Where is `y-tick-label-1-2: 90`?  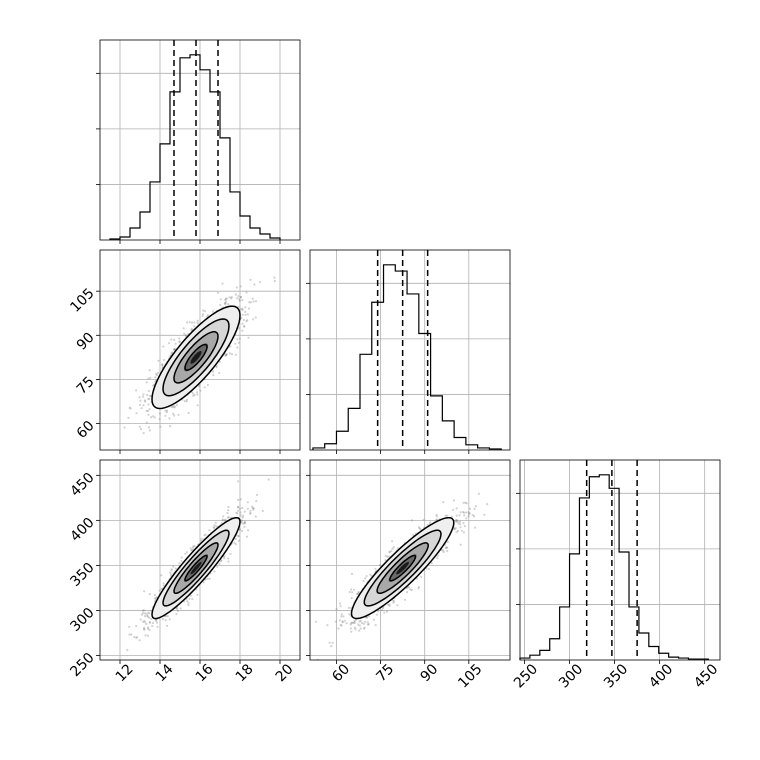 y-tick-label-1-2: 90 is located at coordinates (86, 342).